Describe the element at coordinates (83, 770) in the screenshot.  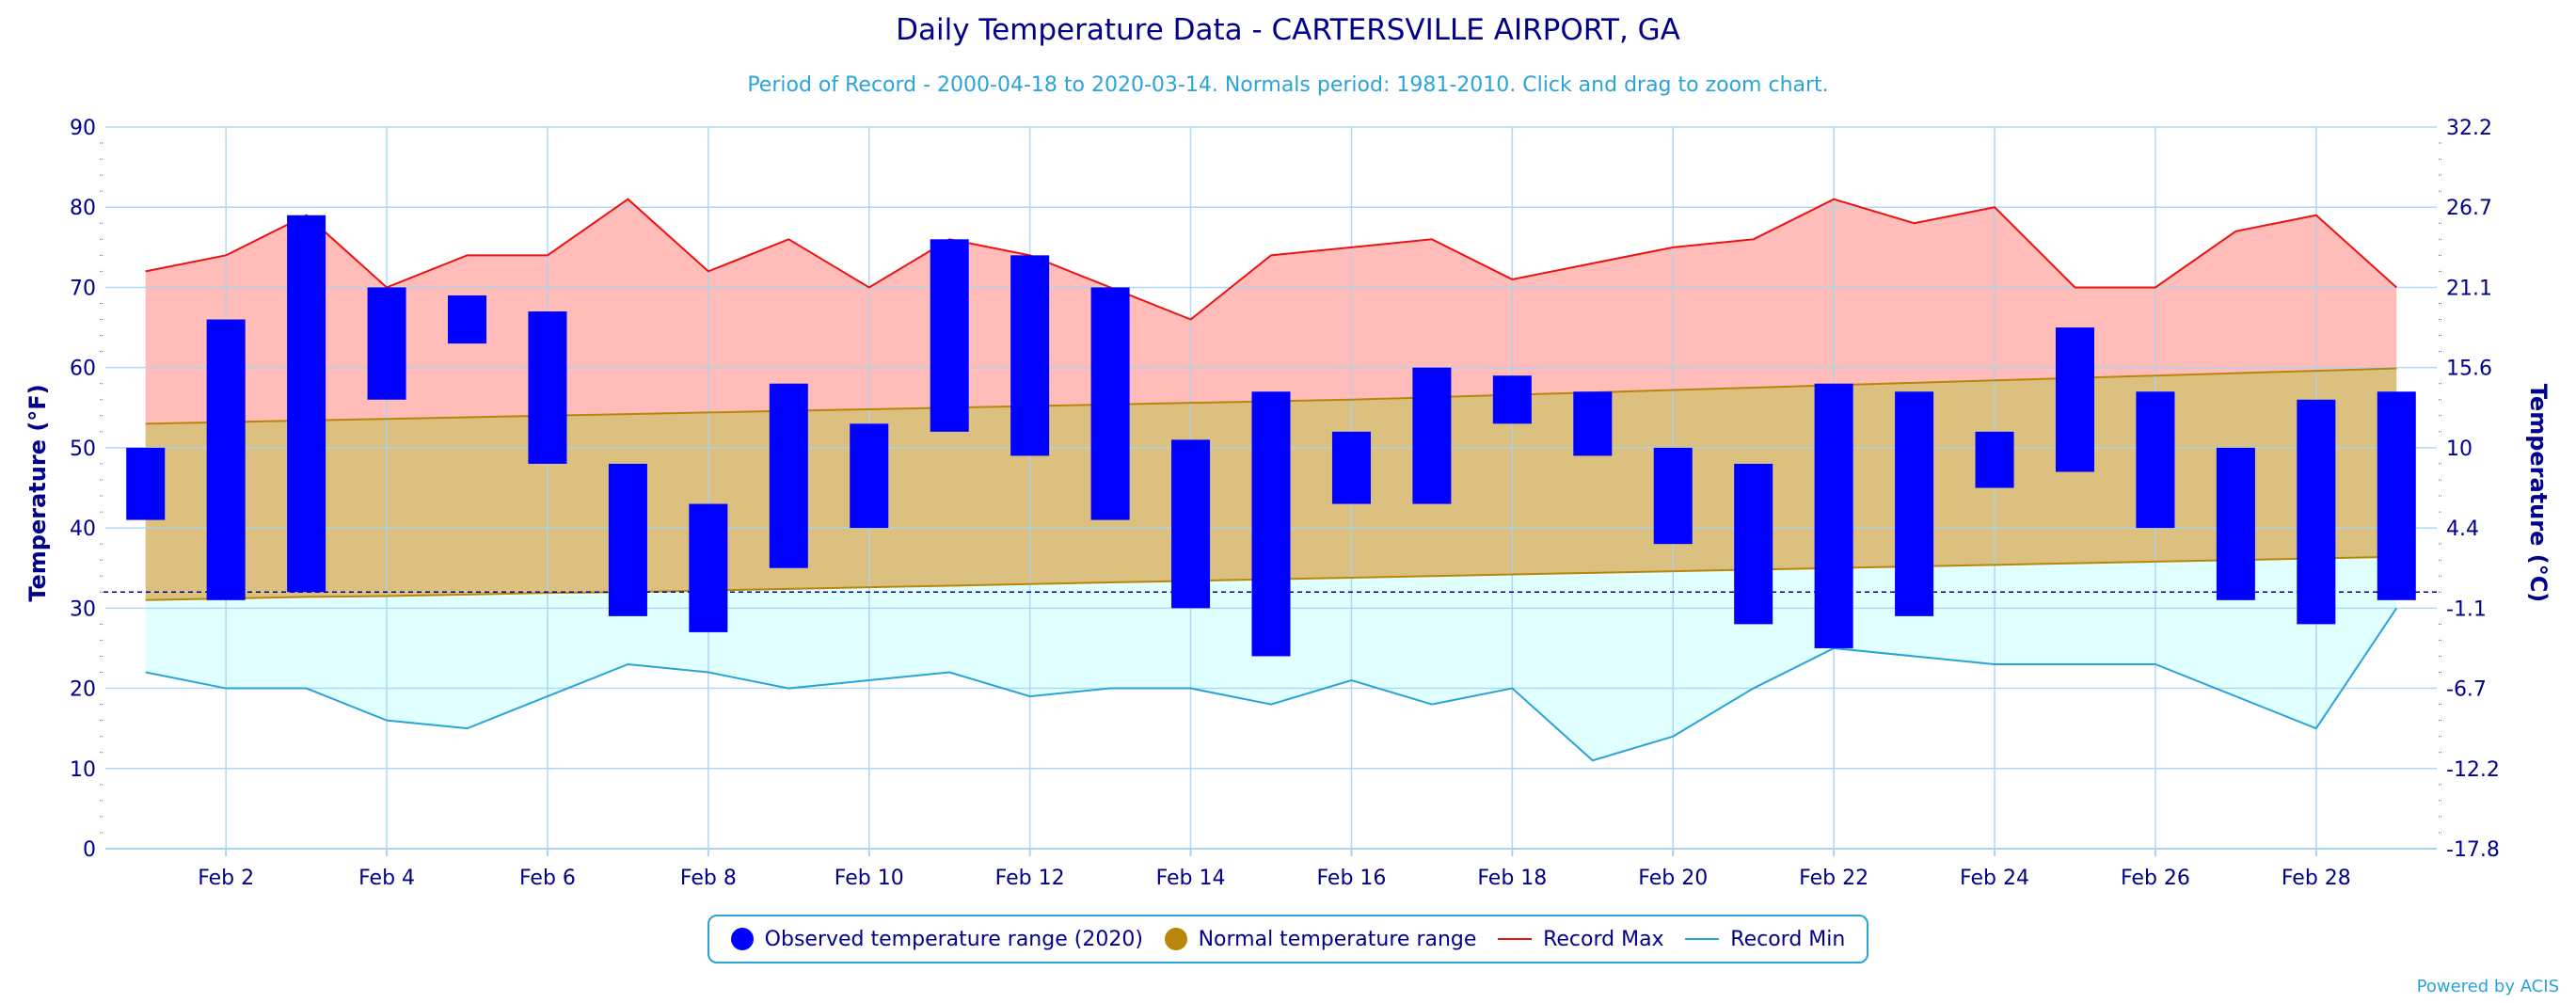
I see `y-tick-label-left: 10` at that location.